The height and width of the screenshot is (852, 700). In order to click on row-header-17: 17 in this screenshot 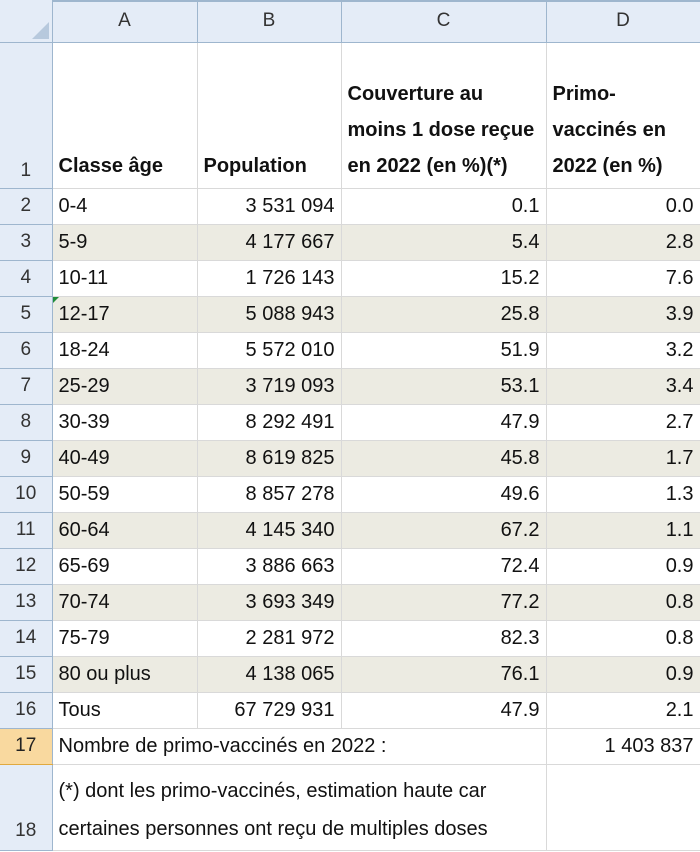, I will do `click(26, 746)`.